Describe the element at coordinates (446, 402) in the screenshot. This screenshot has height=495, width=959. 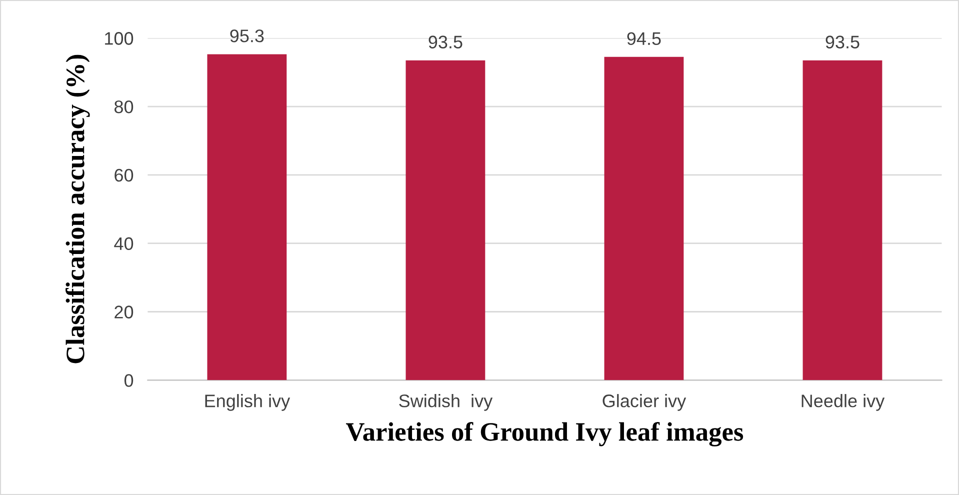
I see `x-tick-label: Swidish ivy` at that location.